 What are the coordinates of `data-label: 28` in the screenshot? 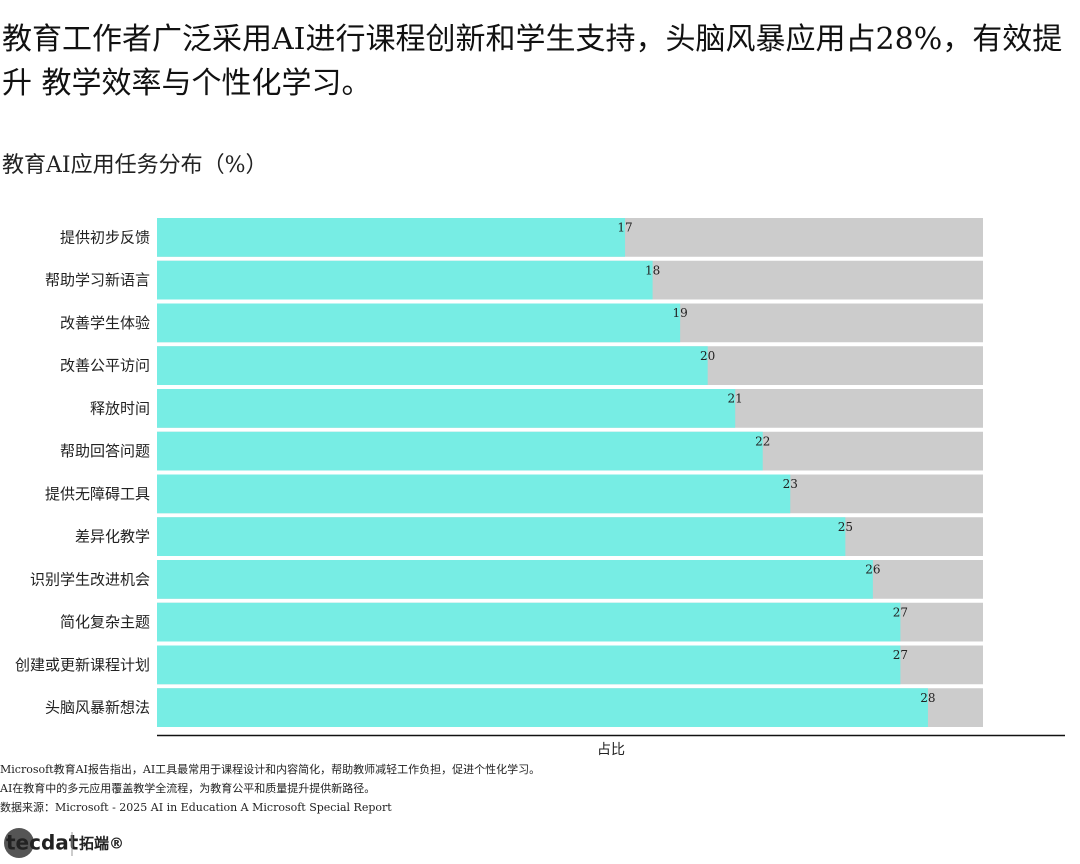 It's located at (927, 698).